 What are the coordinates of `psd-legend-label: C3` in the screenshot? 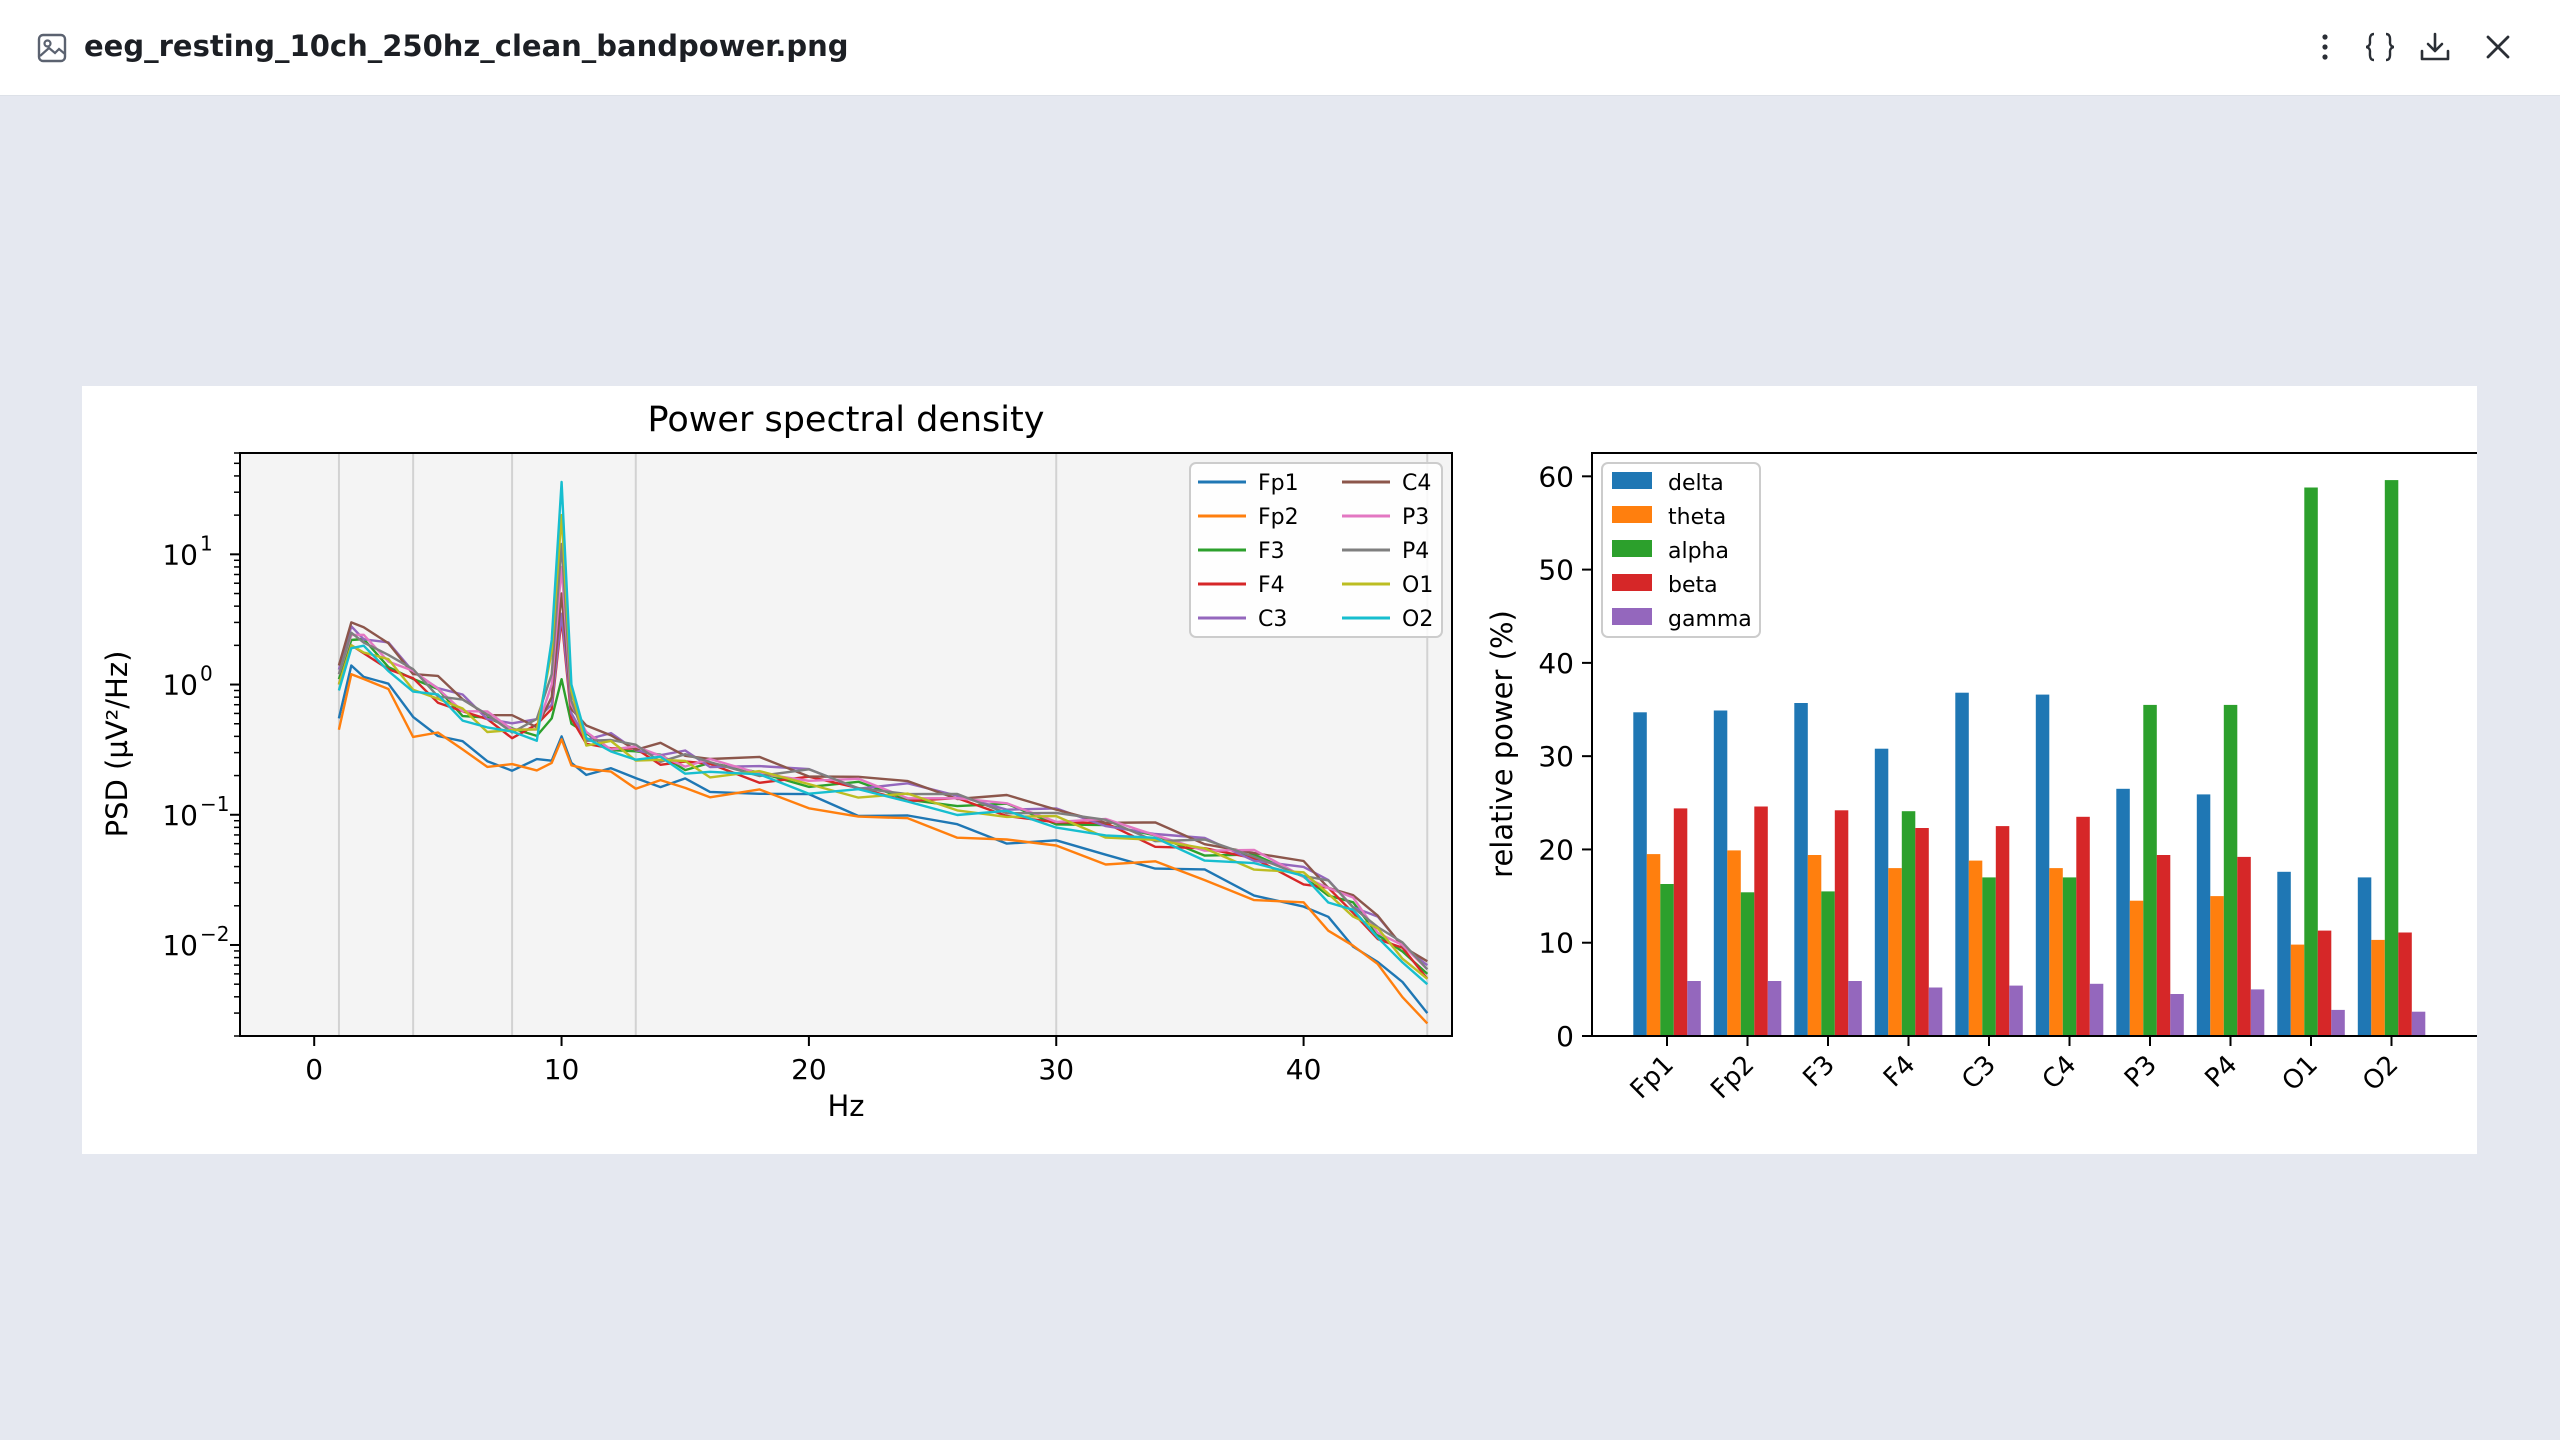 It's located at (1272, 619).